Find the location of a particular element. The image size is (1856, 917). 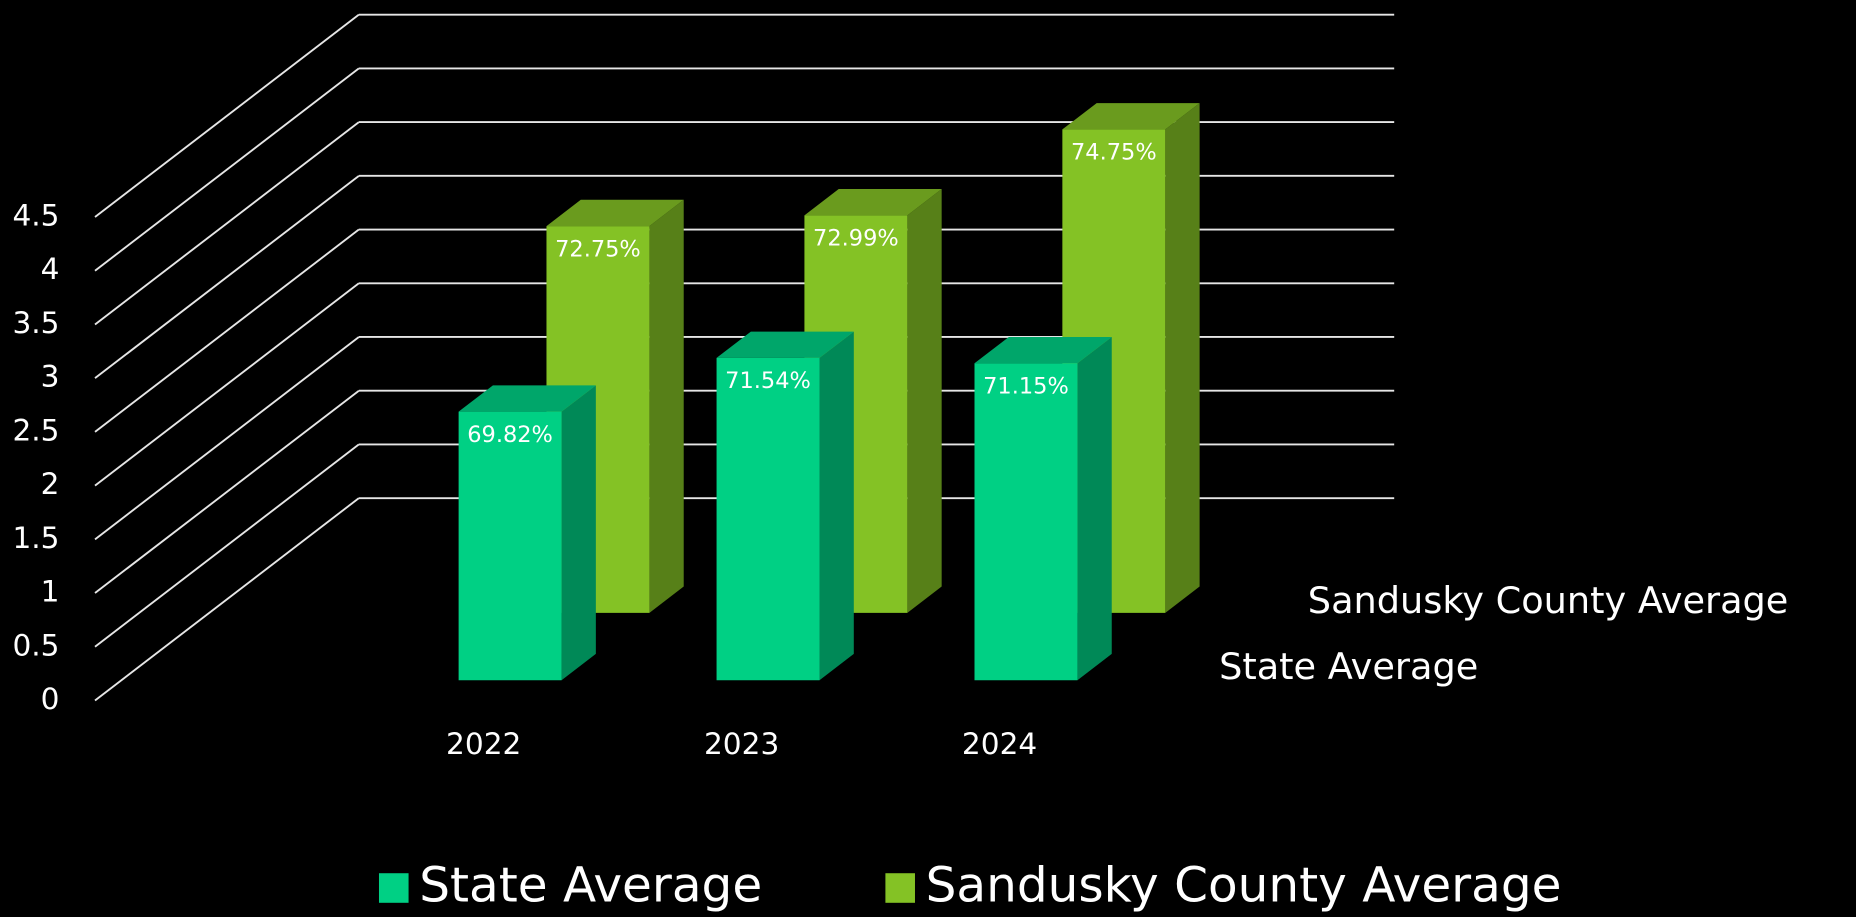

legend-label: State Average is located at coordinates (590, 886).